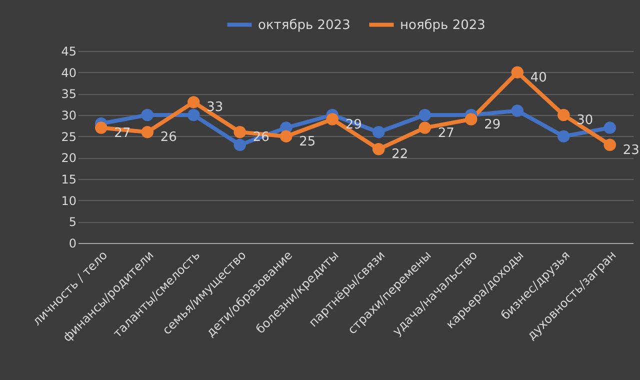 The width and height of the screenshot is (640, 380). What do you see at coordinates (68, 73) in the screenshot?
I see `y-tick-label: 40` at bounding box center [68, 73].